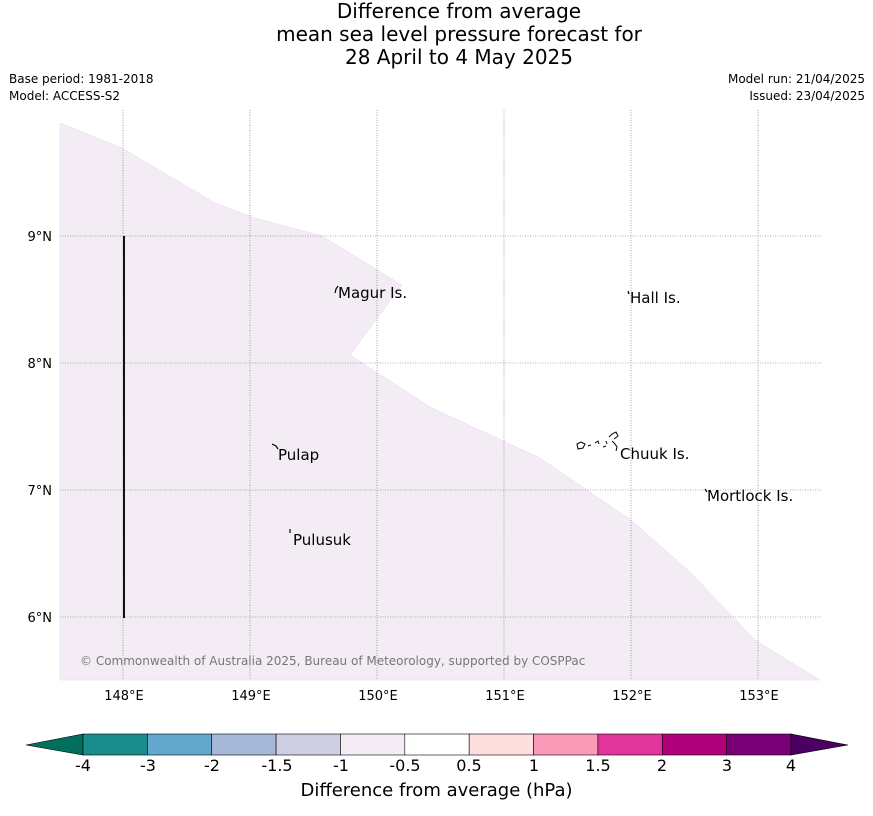 This screenshot has height=816, width=873. Describe the element at coordinates (655, 298) in the screenshot. I see `place-label-hall: Hall Is.` at that location.